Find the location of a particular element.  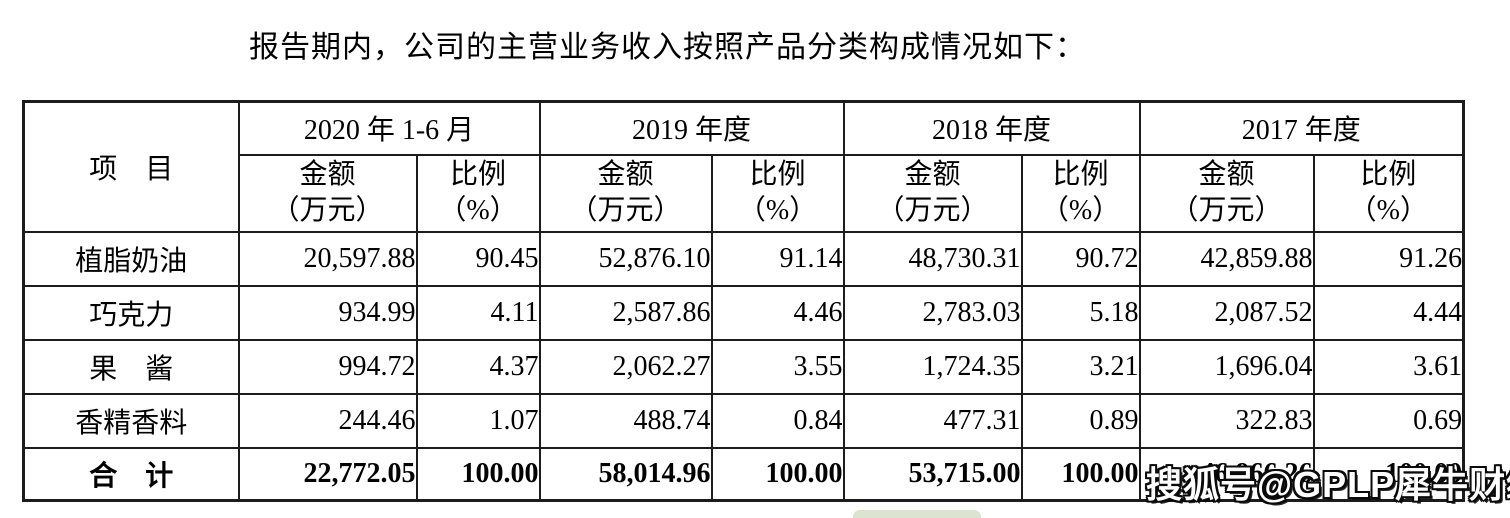

total-amount-cell: 58,014.96 is located at coordinates (625, 474).